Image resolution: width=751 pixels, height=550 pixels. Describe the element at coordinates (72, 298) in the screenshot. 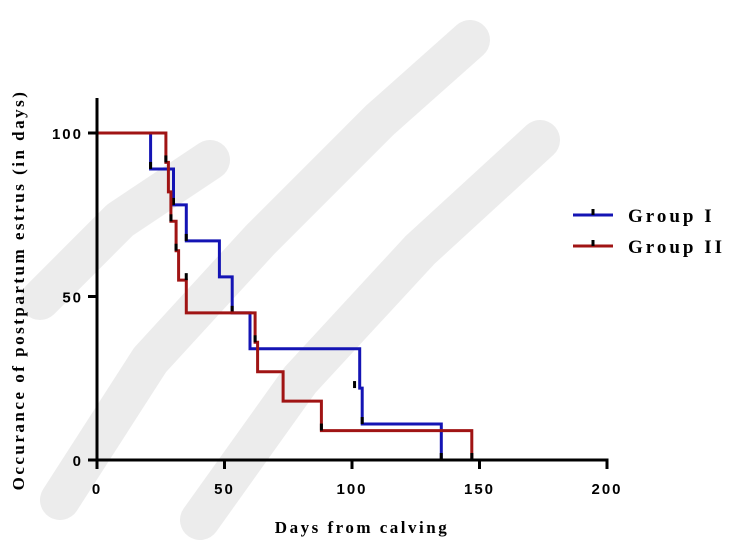

I see `y-tick-label-1: 50` at that location.